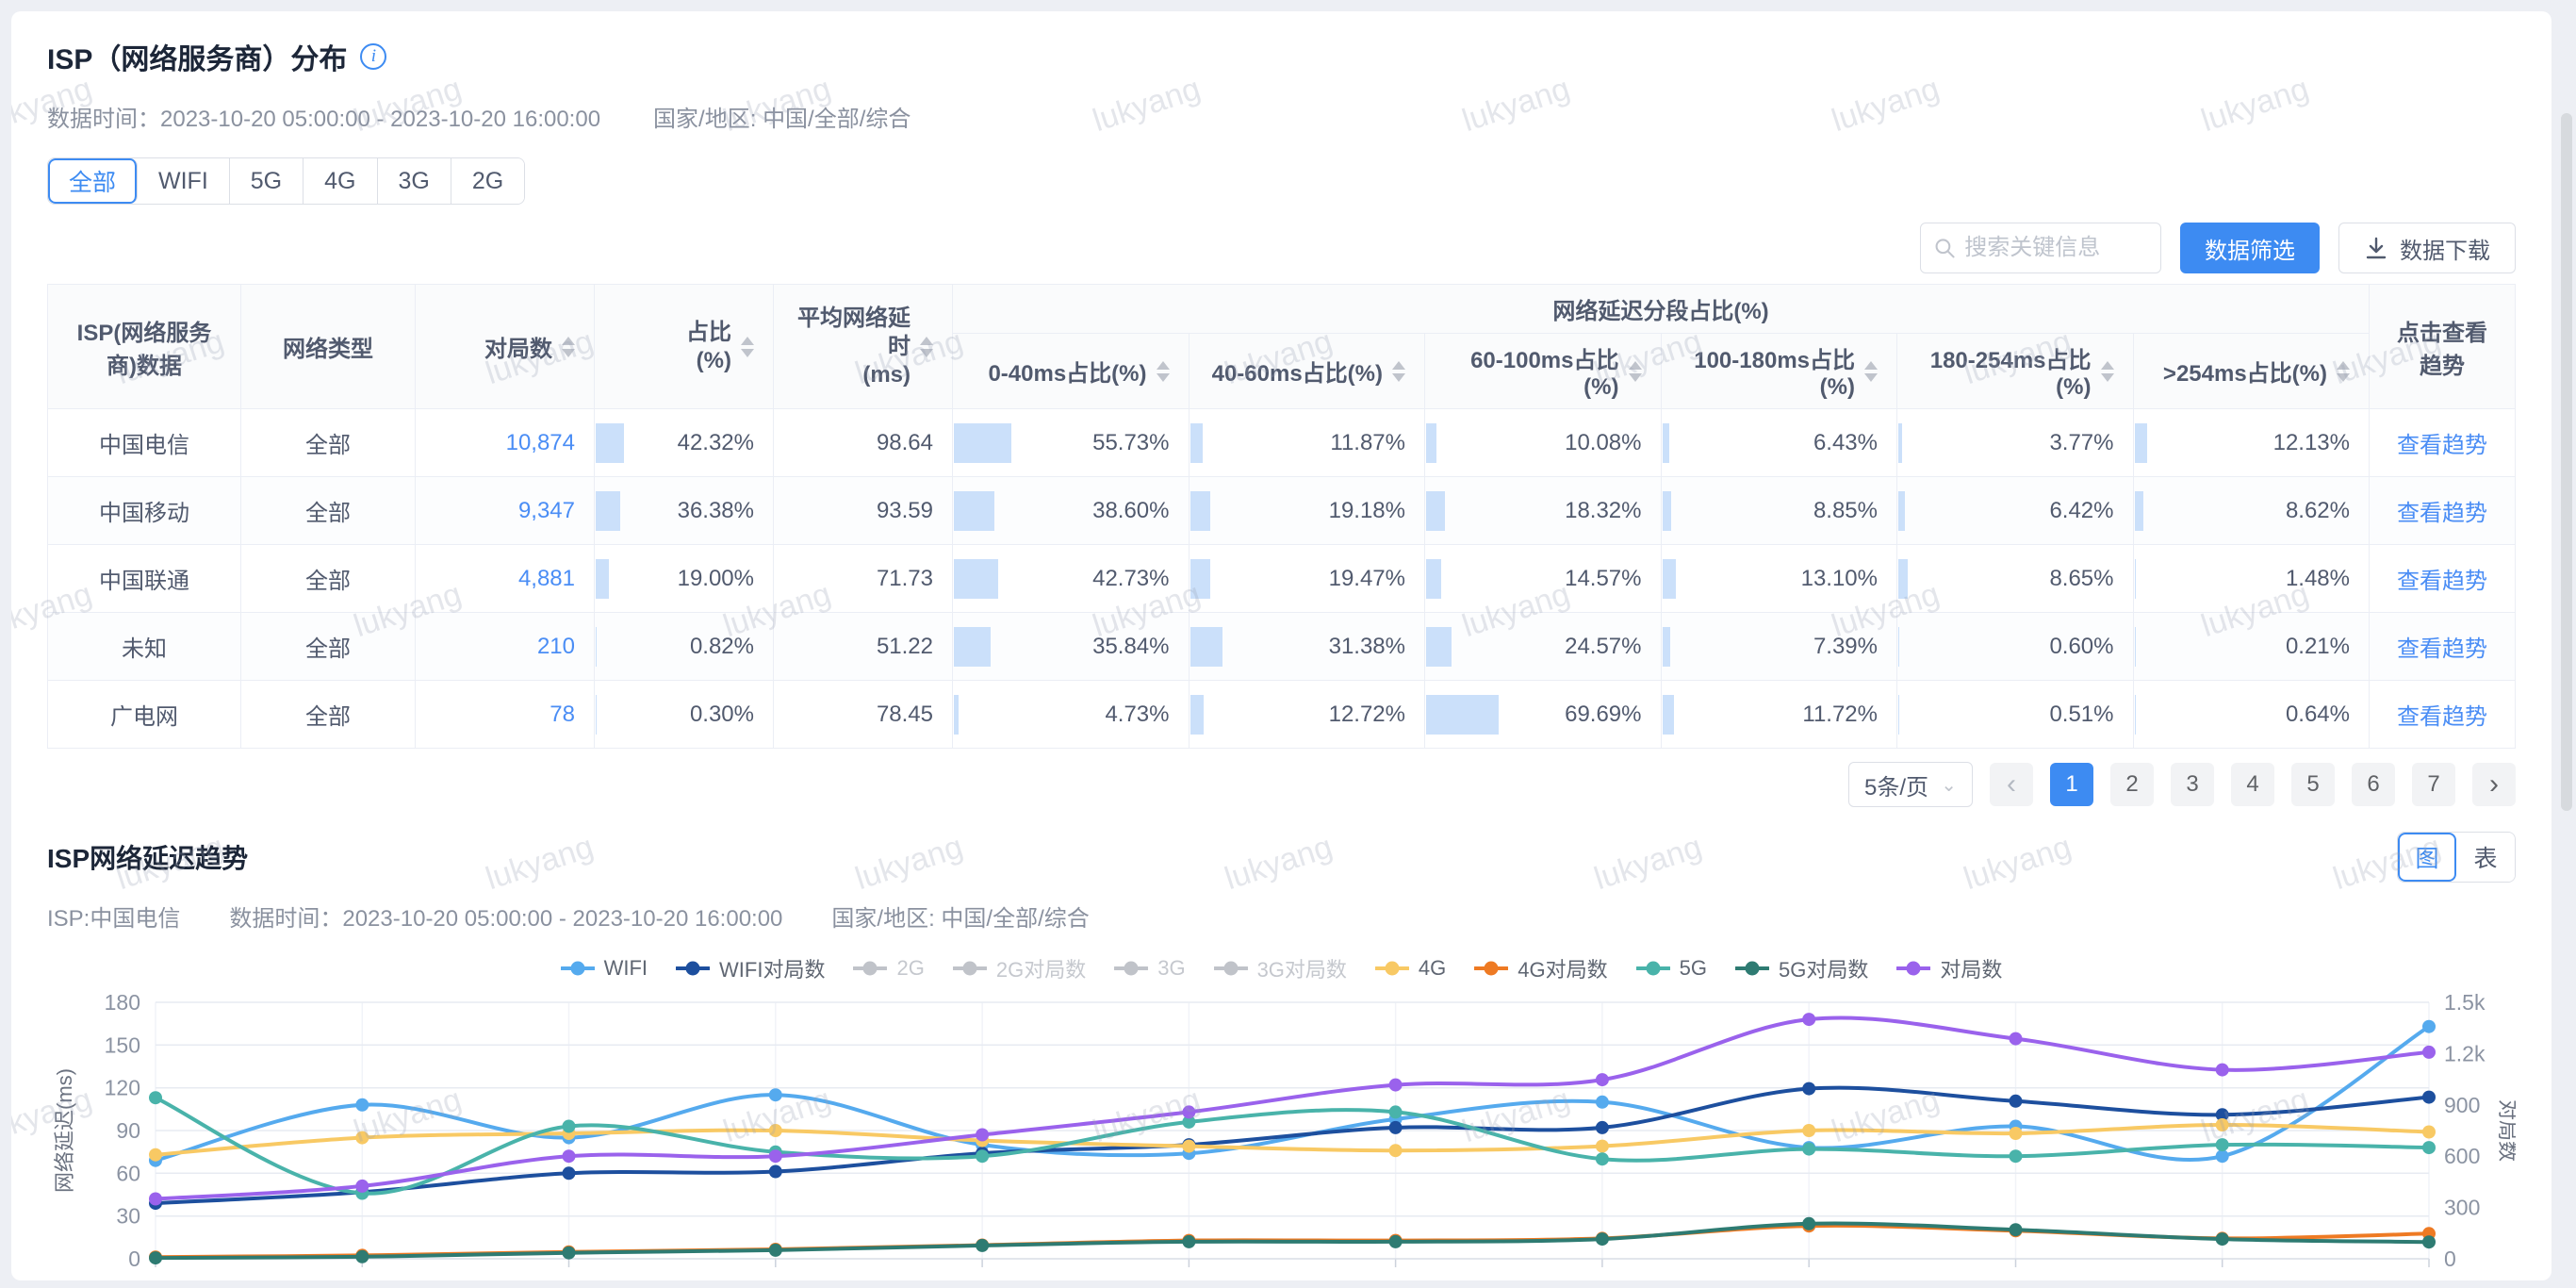 The image size is (2576, 1288). Describe the element at coordinates (2055, 248) in the screenshot. I see `search-input` at that location.